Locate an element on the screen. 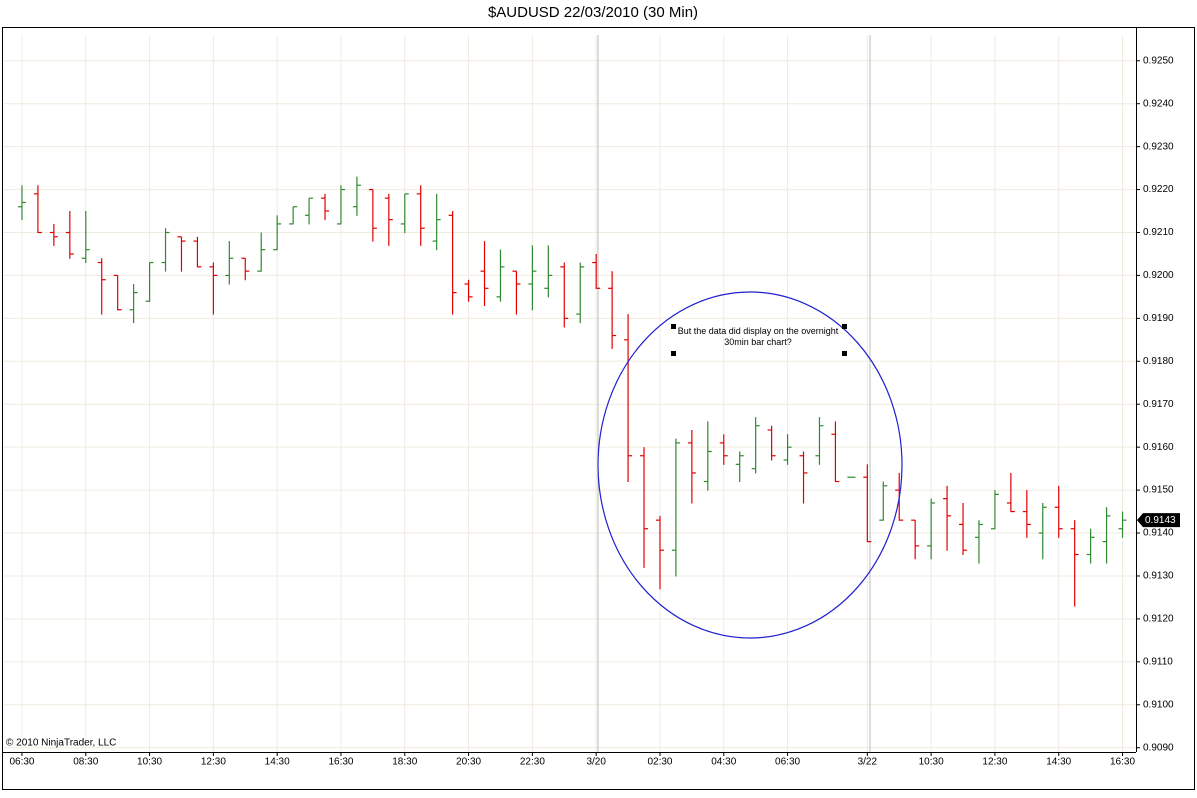 The height and width of the screenshot is (798, 1197). x-tick-label: 18:30 is located at coordinates (404, 762).